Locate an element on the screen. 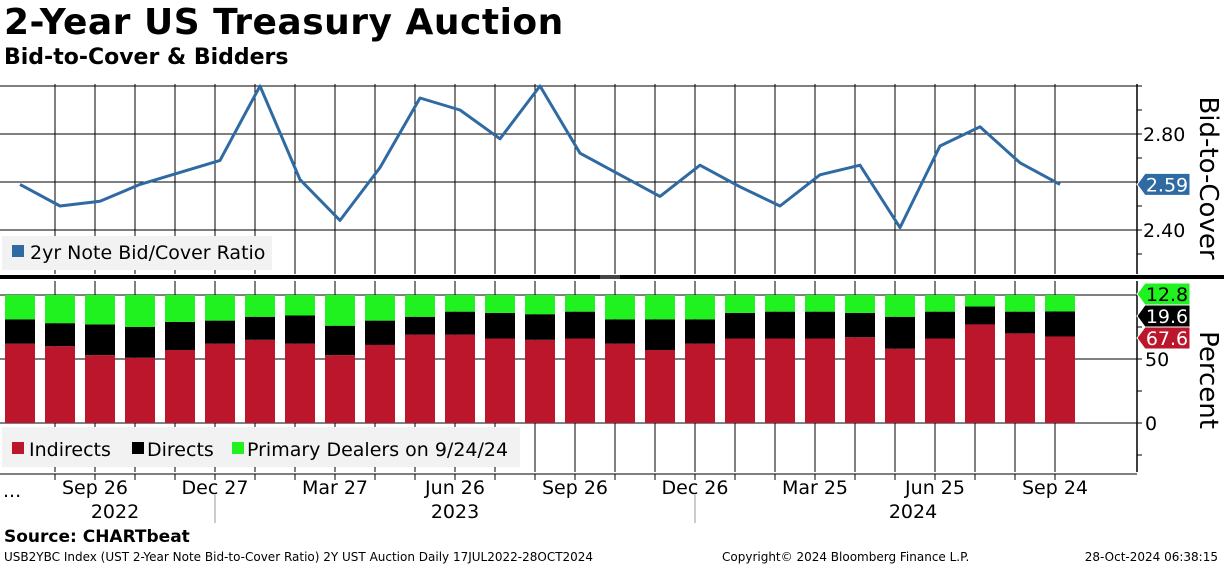 Image resolution: width=1224 pixels, height=566 pixels. last-value-bidcover: 2.59 is located at coordinates (1163, 184).